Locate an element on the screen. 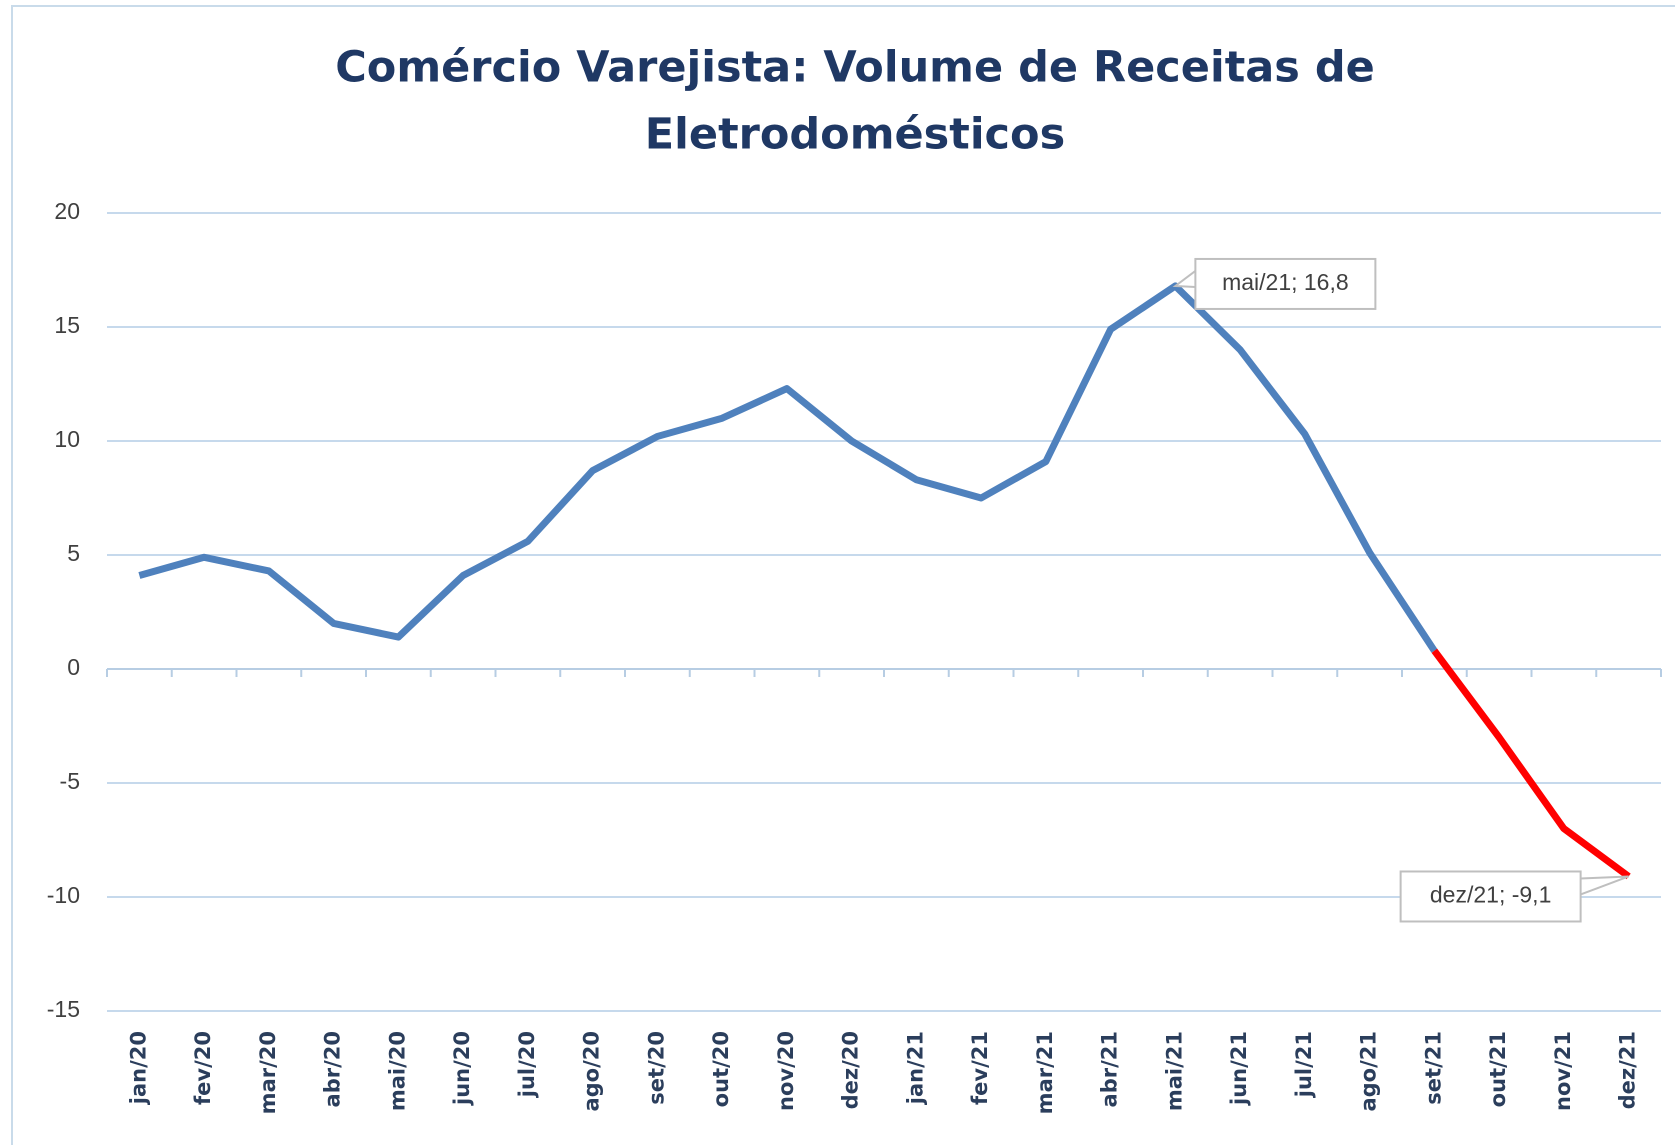 This screenshot has height=1145, width=1675. data-label: dez/21; -9,1 is located at coordinates (1490, 895).